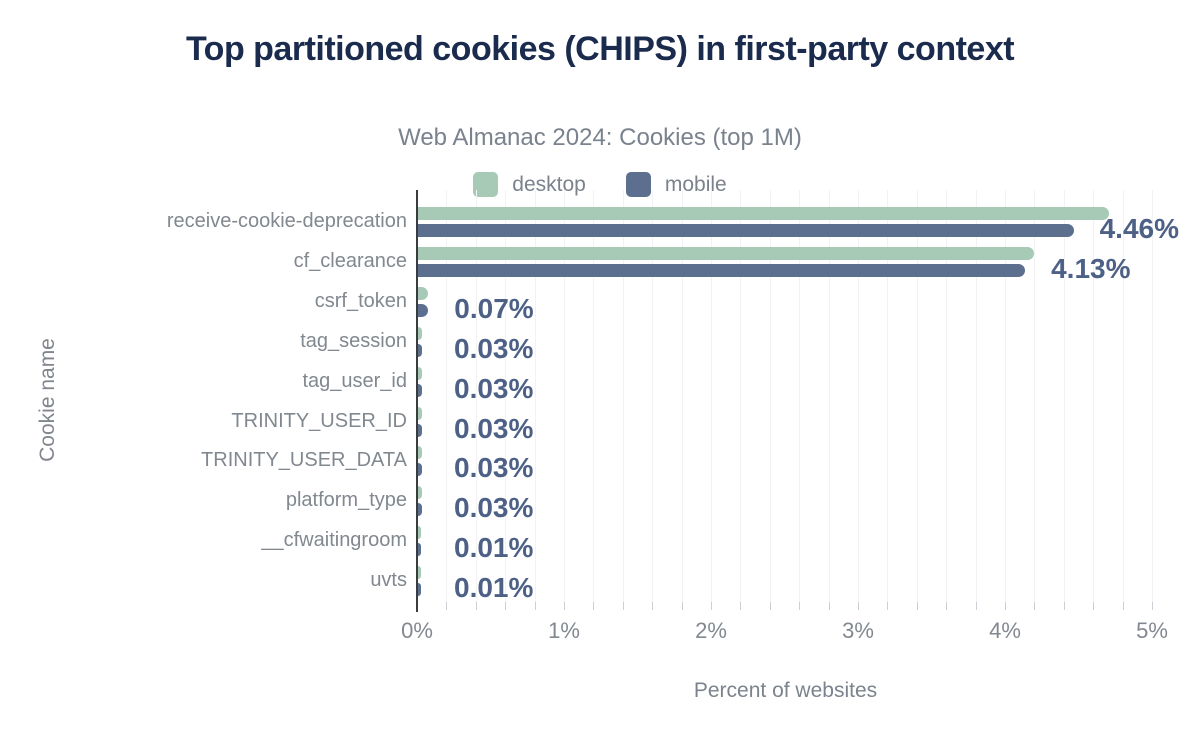 The height and width of the screenshot is (742, 1200). What do you see at coordinates (350, 260) in the screenshot?
I see `category-label: cf_clearance` at bounding box center [350, 260].